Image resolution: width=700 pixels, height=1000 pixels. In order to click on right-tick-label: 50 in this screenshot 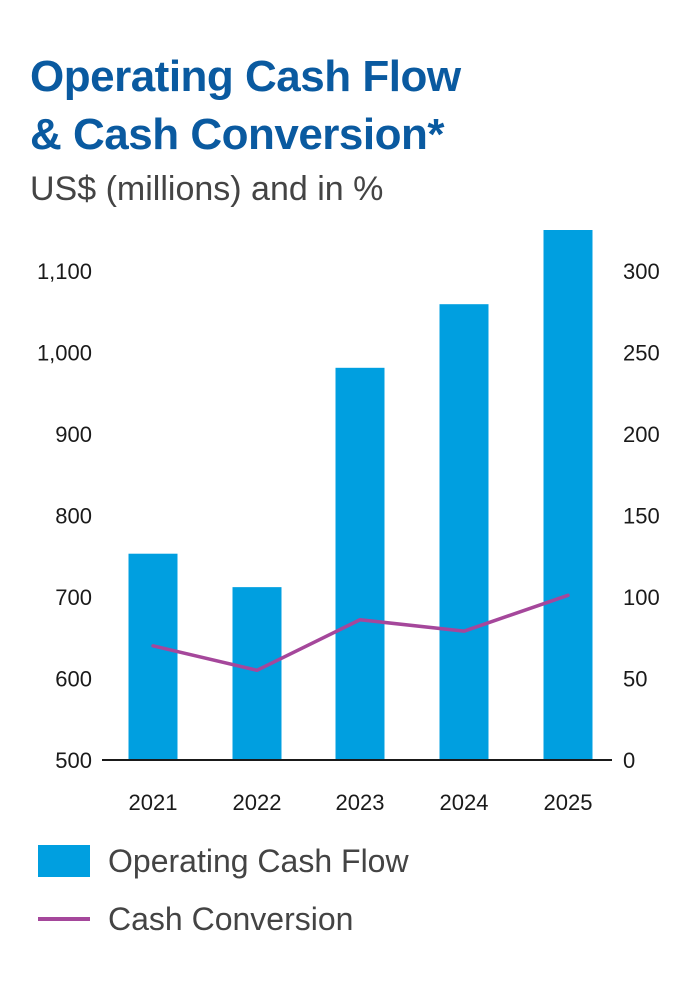, I will do `click(635, 678)`.